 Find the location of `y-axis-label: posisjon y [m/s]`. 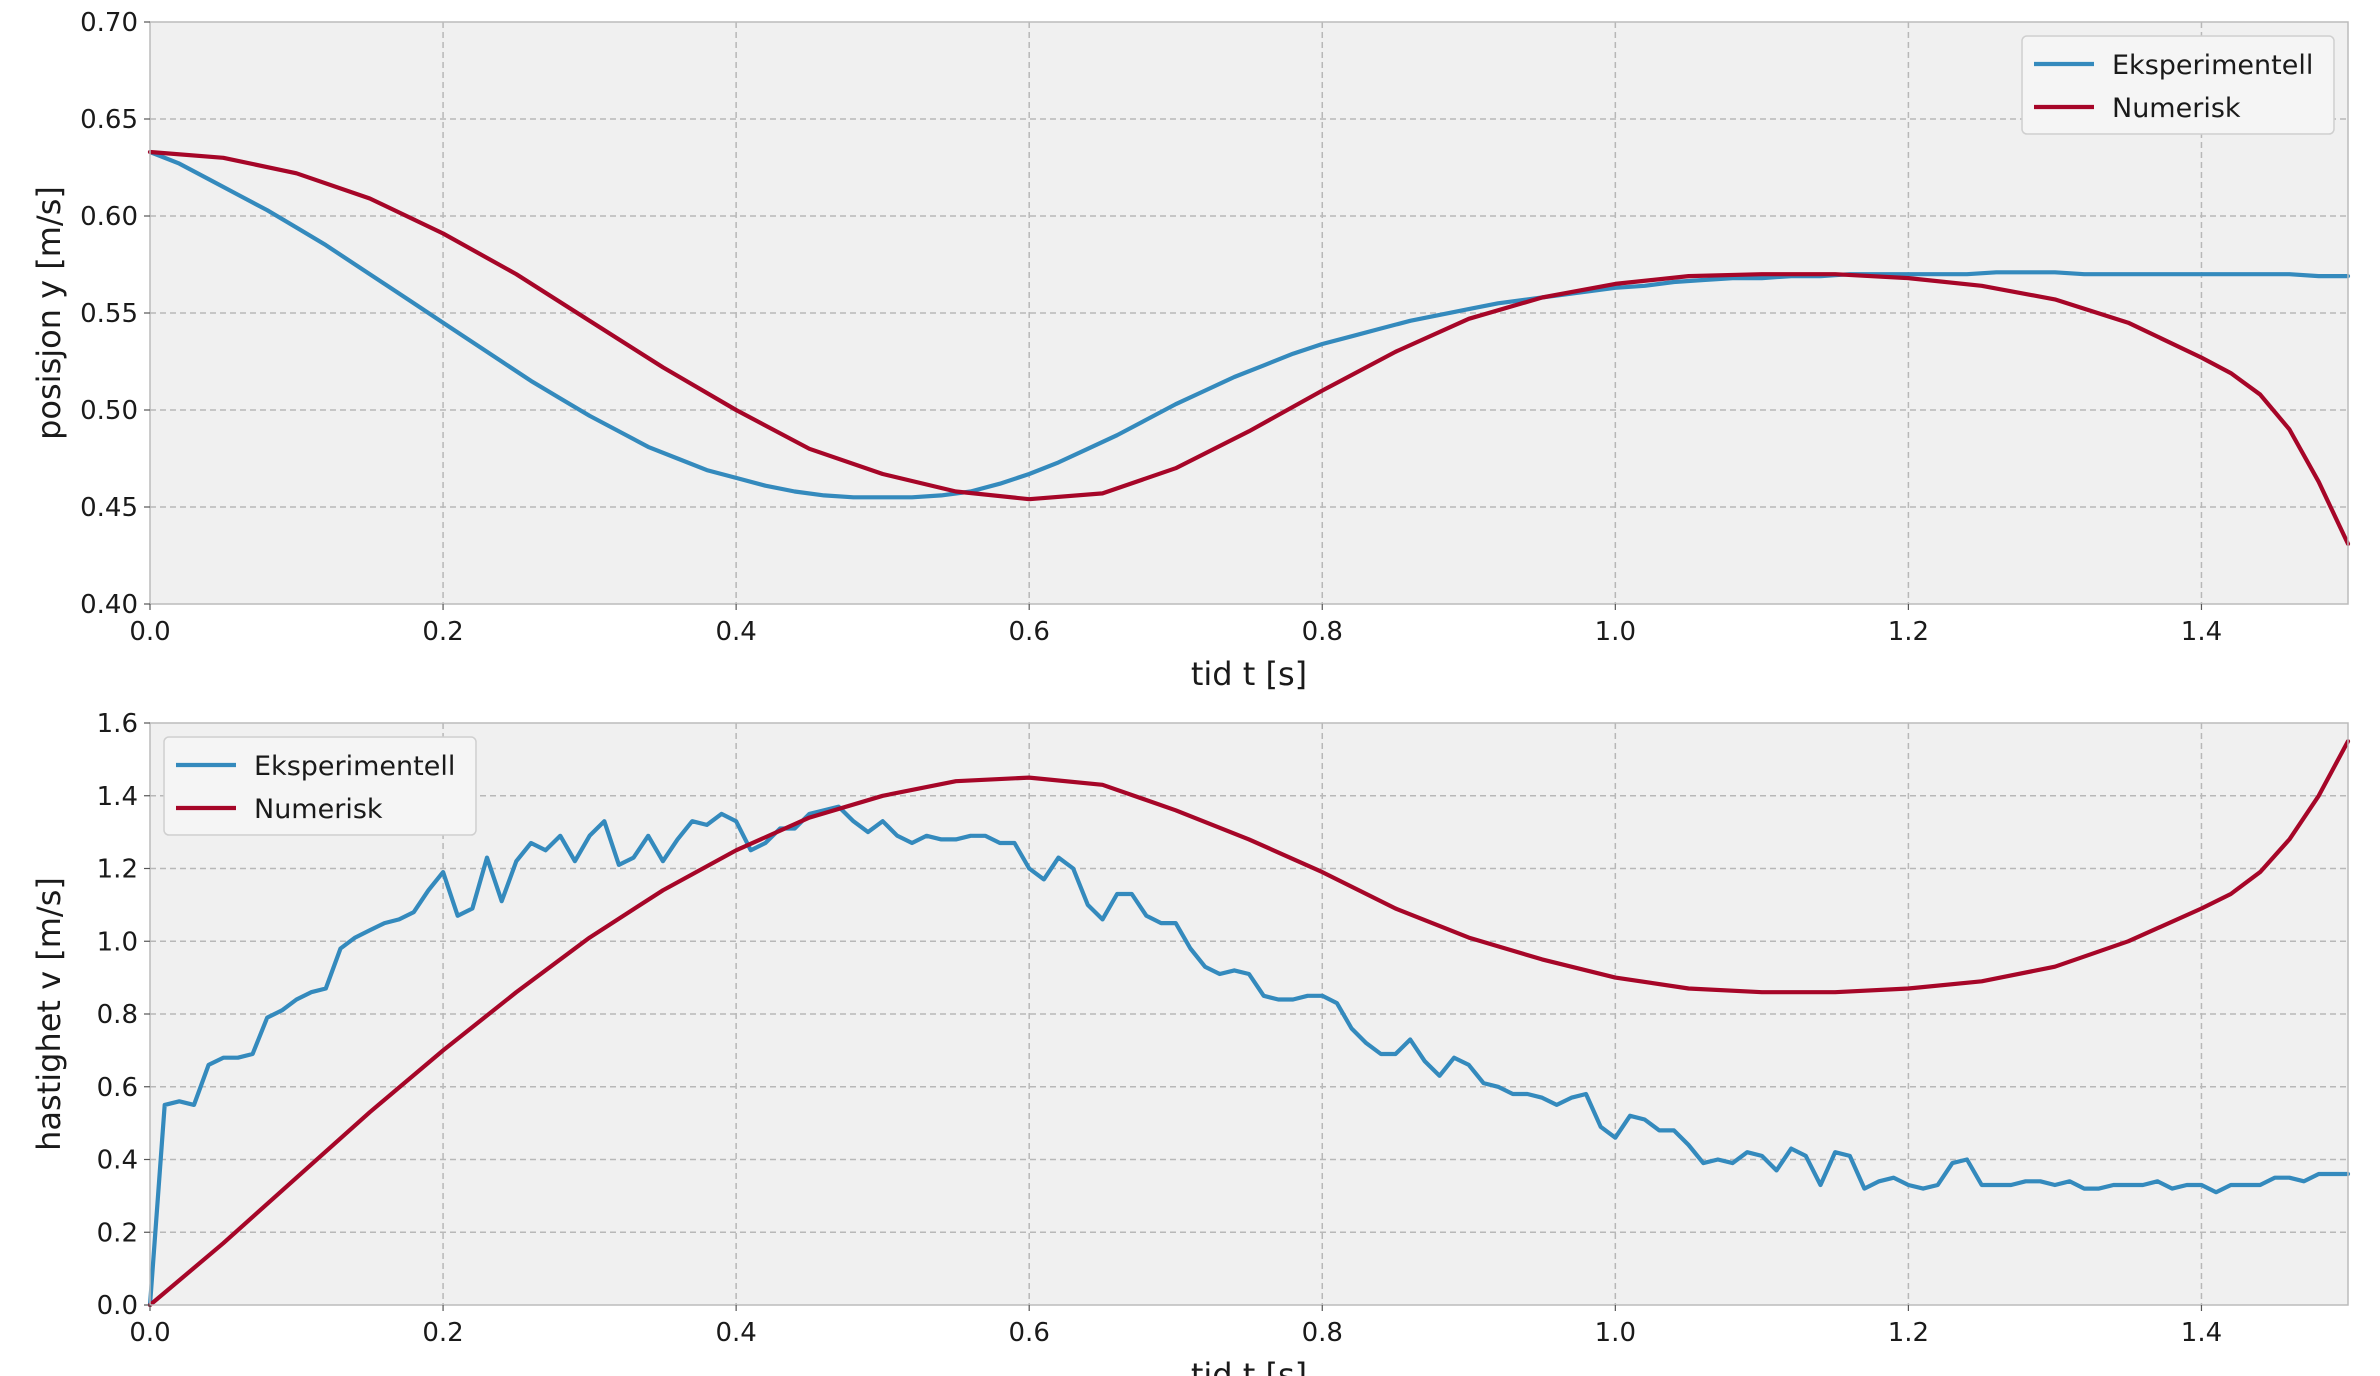

y-axis-label: posisjon y [m/s] is located at coordinates (49, 313).